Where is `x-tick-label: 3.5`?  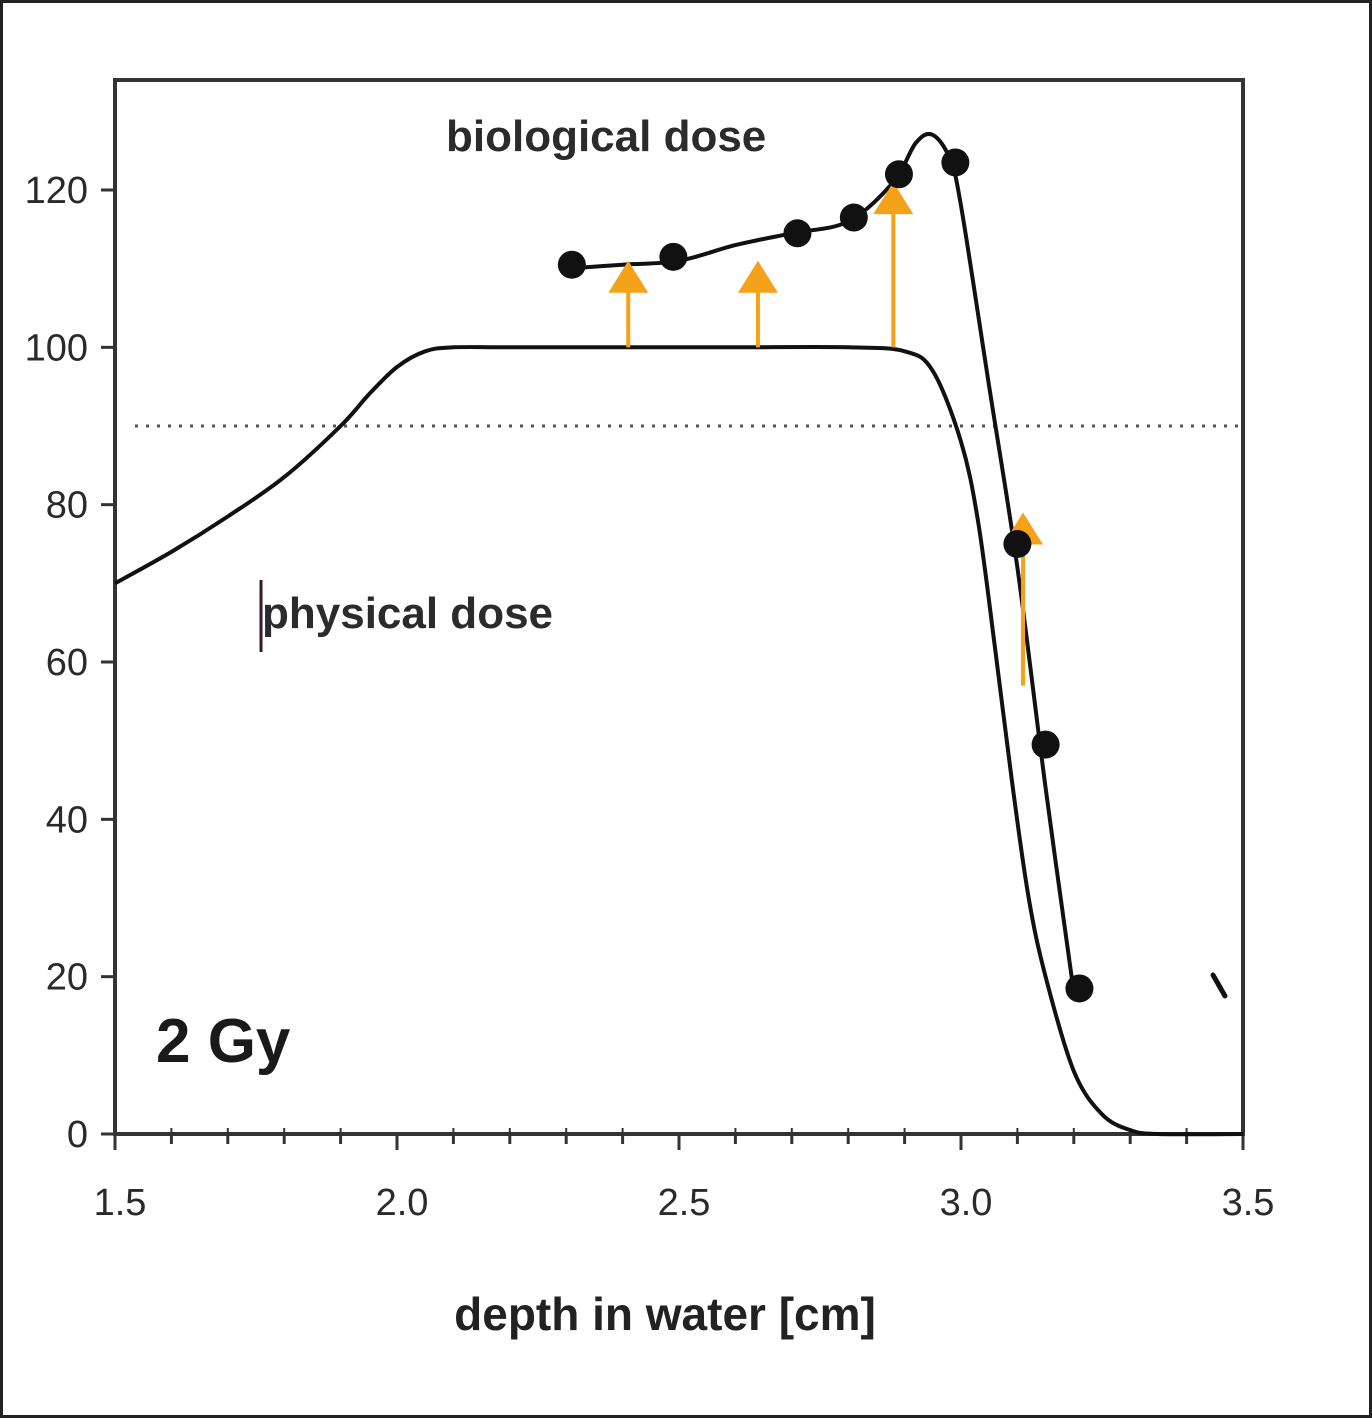 x-tick-label: 3.5 is located at coordinates (1248, 1203).